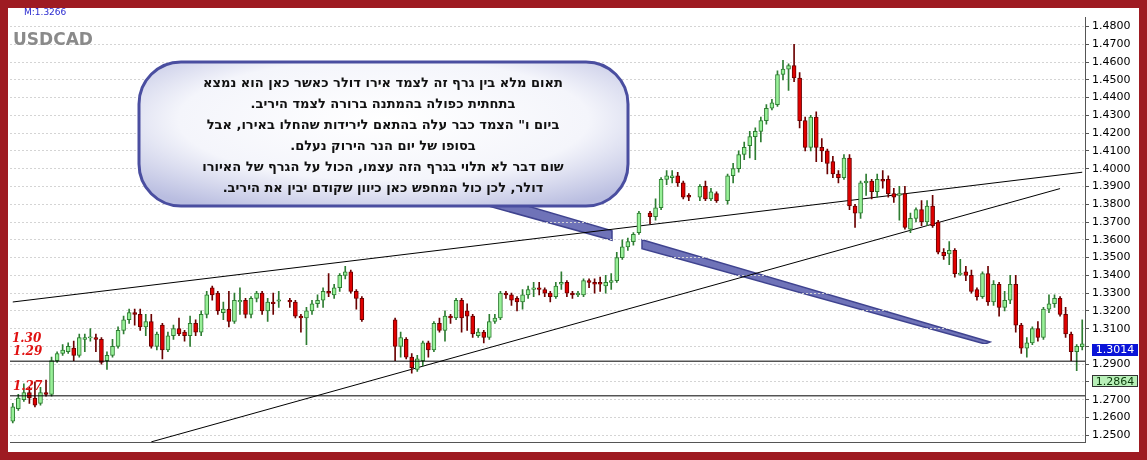 This screenshot has width=1147, height=460. Describe the element at coordinates (1111, 364) in the screenshot. I see `y-tick-label: 1.2900` at that location.